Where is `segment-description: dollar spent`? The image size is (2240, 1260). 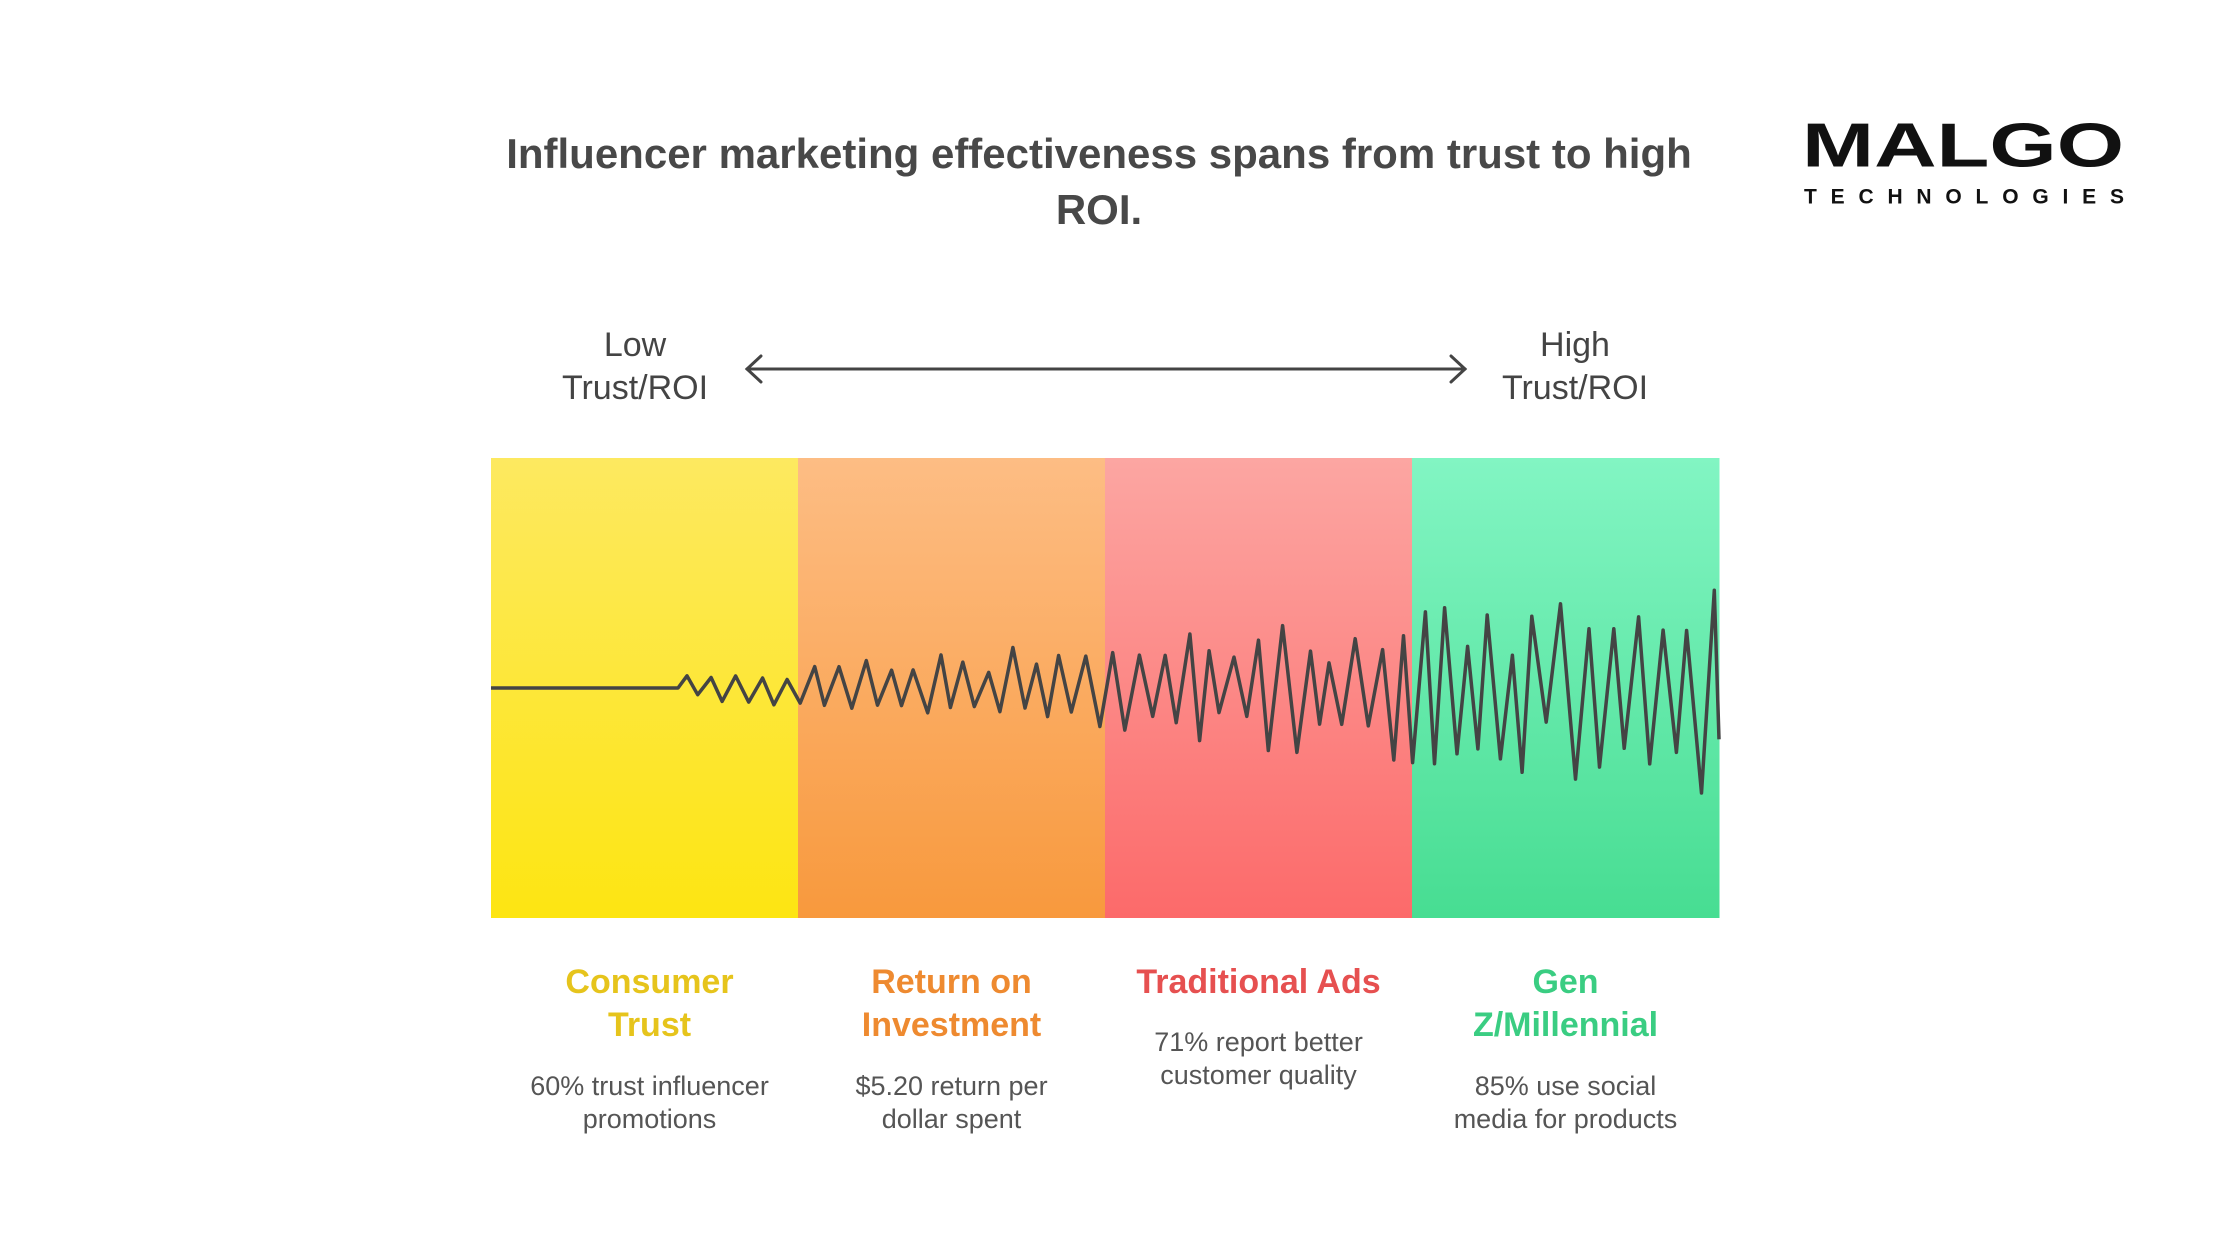 segment-description: dollar spent is located at coordinates (952, 1119).